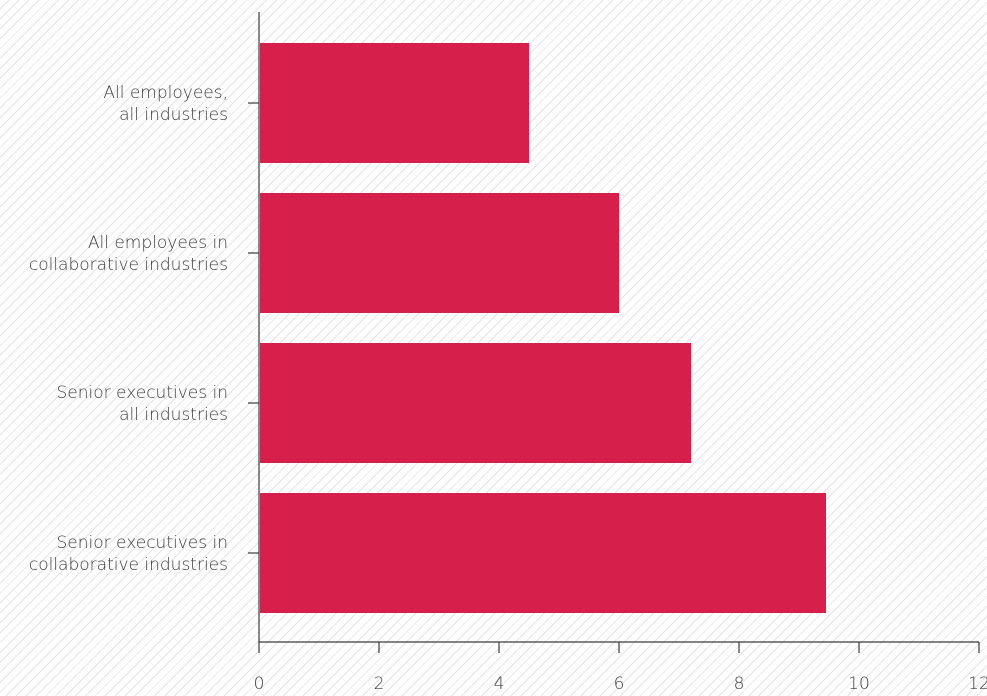  What do you see at coordinates (977, 684) in the screenshot?
I see `x-tick-label: 12` at bounding box center [977, 684].